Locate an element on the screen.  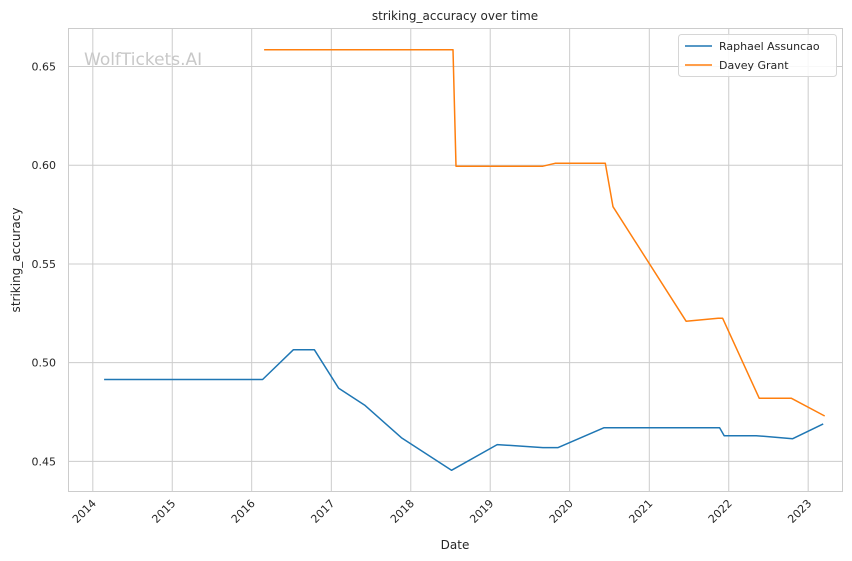
y-tick-label: 0.50 is located at coordinates (44, 363).